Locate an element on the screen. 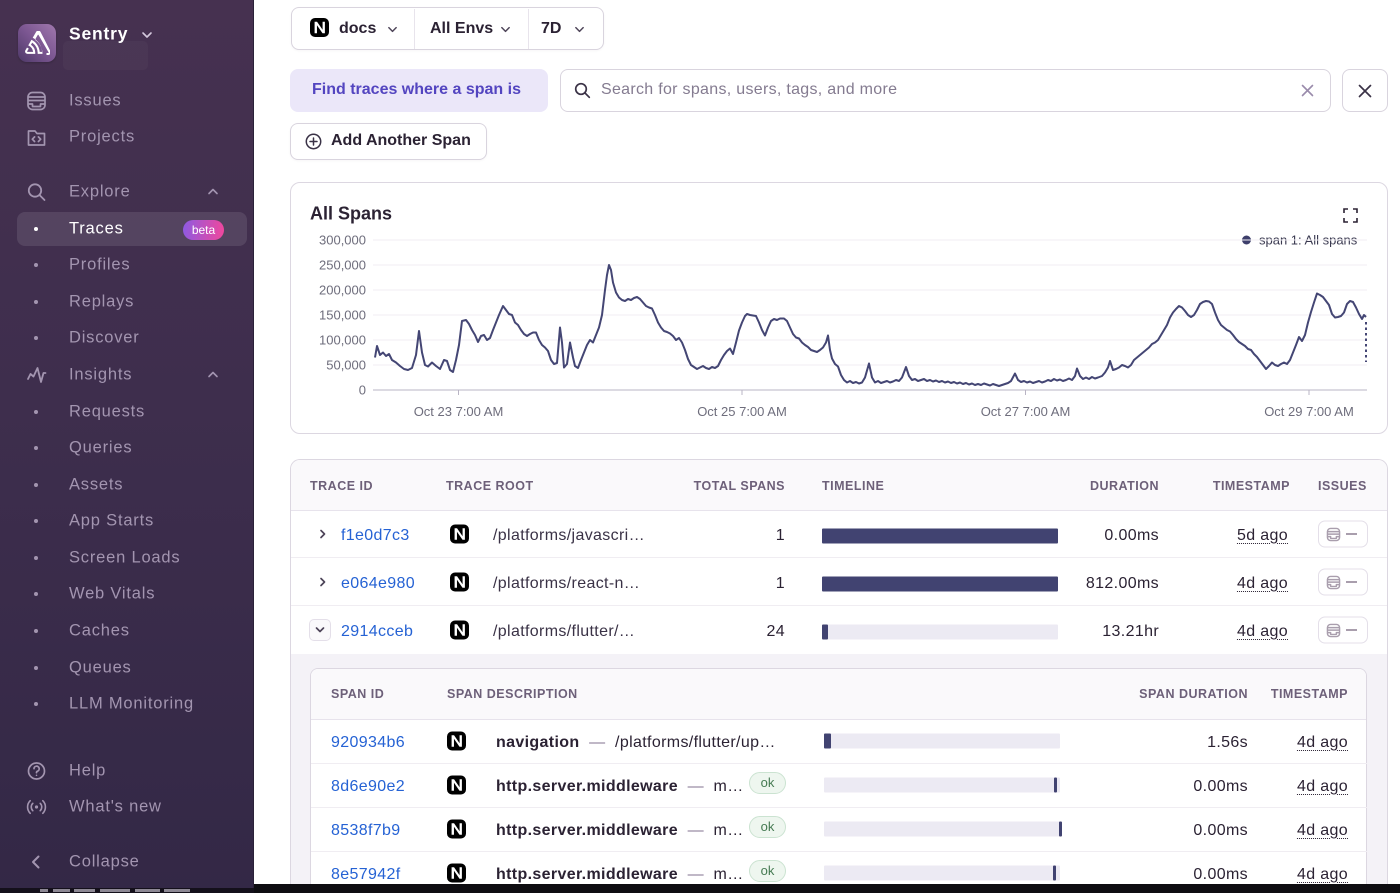 The height and width of the screenshot is (893, 1400). svg-text: 100,000 is located at coordinates (342, 340).